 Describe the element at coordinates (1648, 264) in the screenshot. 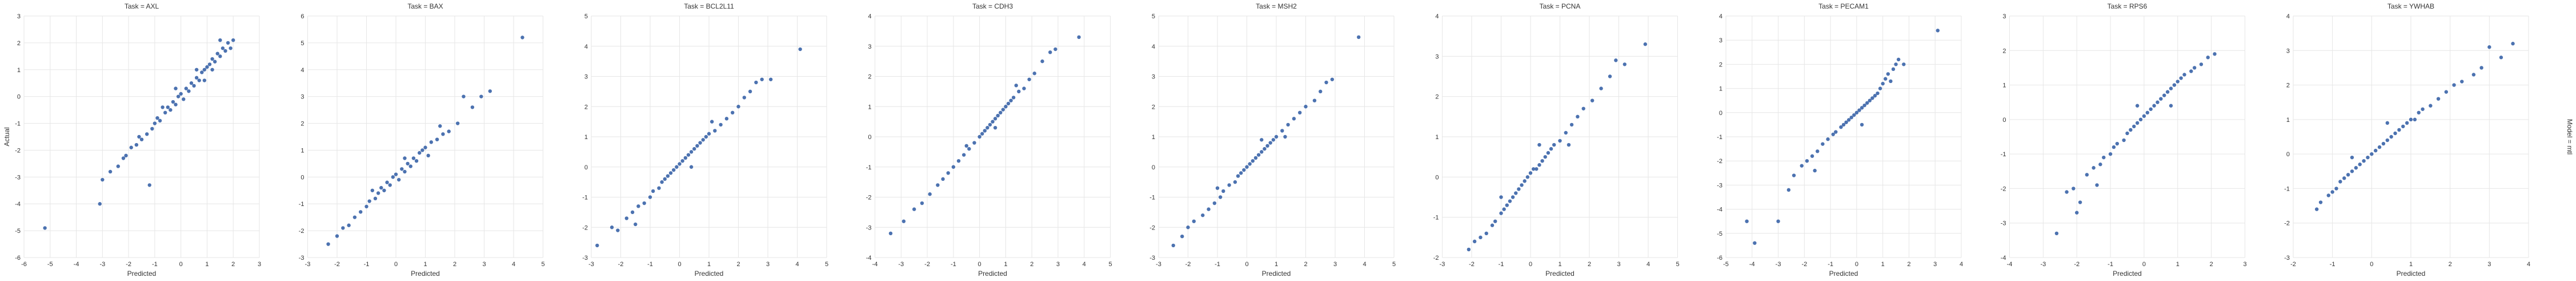

I see `x-tick-label: 4` at that location.